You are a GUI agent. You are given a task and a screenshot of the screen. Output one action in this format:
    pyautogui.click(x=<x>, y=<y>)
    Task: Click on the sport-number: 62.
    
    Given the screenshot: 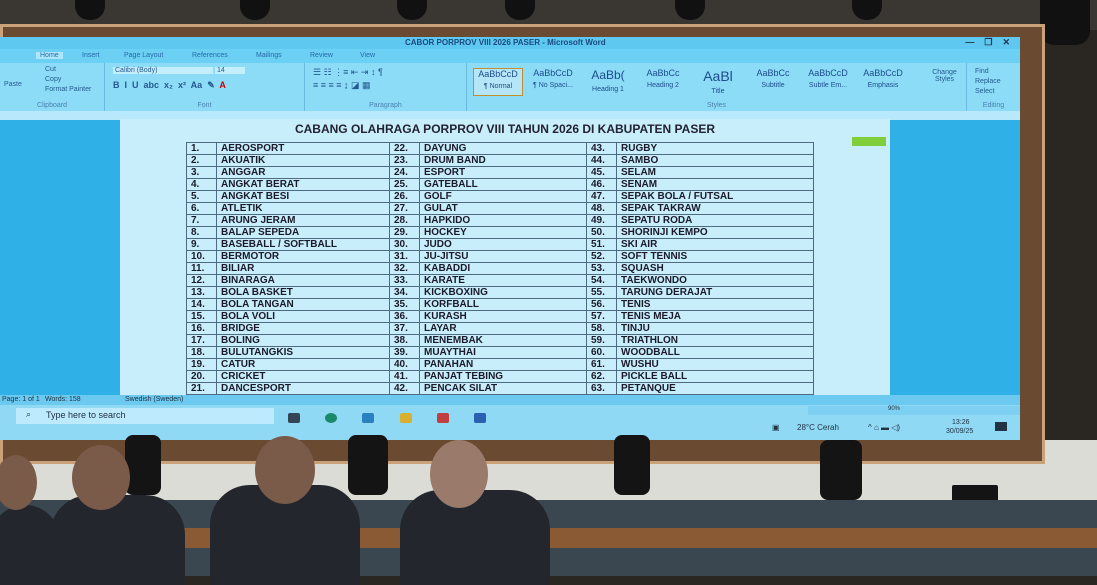 What is the action you would take?
    pyautogui.click(x=601, y=376)
    